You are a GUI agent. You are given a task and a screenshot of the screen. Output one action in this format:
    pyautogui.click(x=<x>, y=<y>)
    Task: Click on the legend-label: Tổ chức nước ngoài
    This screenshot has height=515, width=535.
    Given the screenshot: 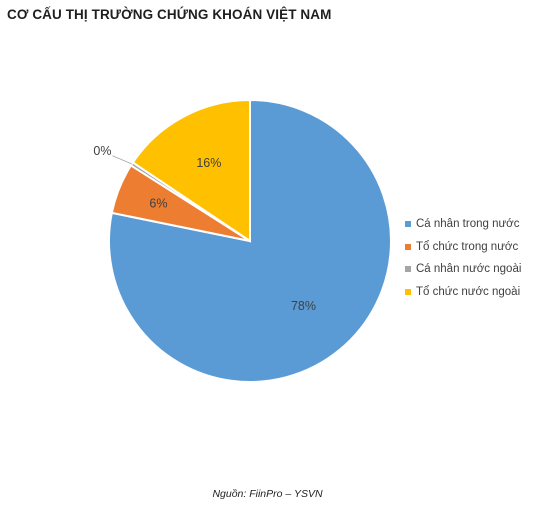 What is the action you would take?
    pyautogui.click(x=468, y=291)
    